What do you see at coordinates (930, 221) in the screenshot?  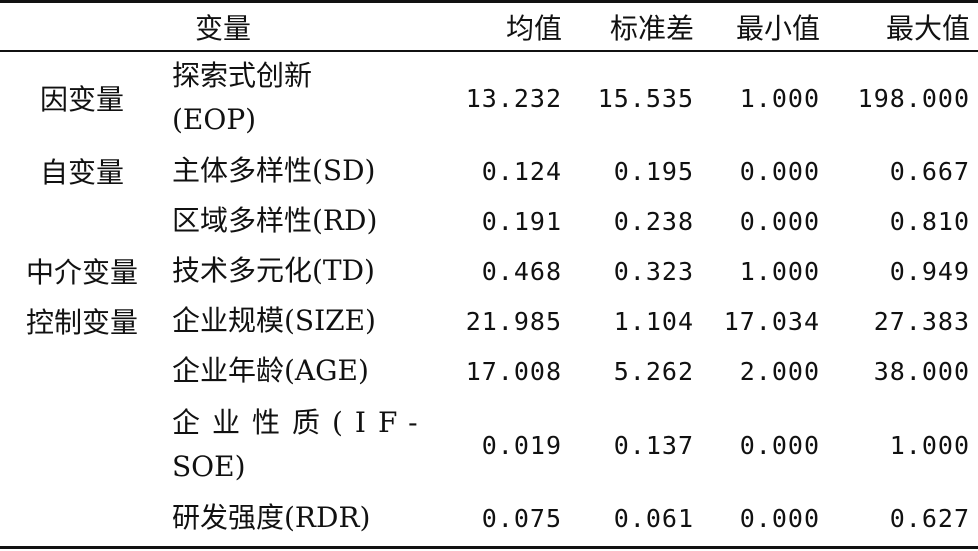 I see `max-cell: 0.810` at bounding box center [930, 221].